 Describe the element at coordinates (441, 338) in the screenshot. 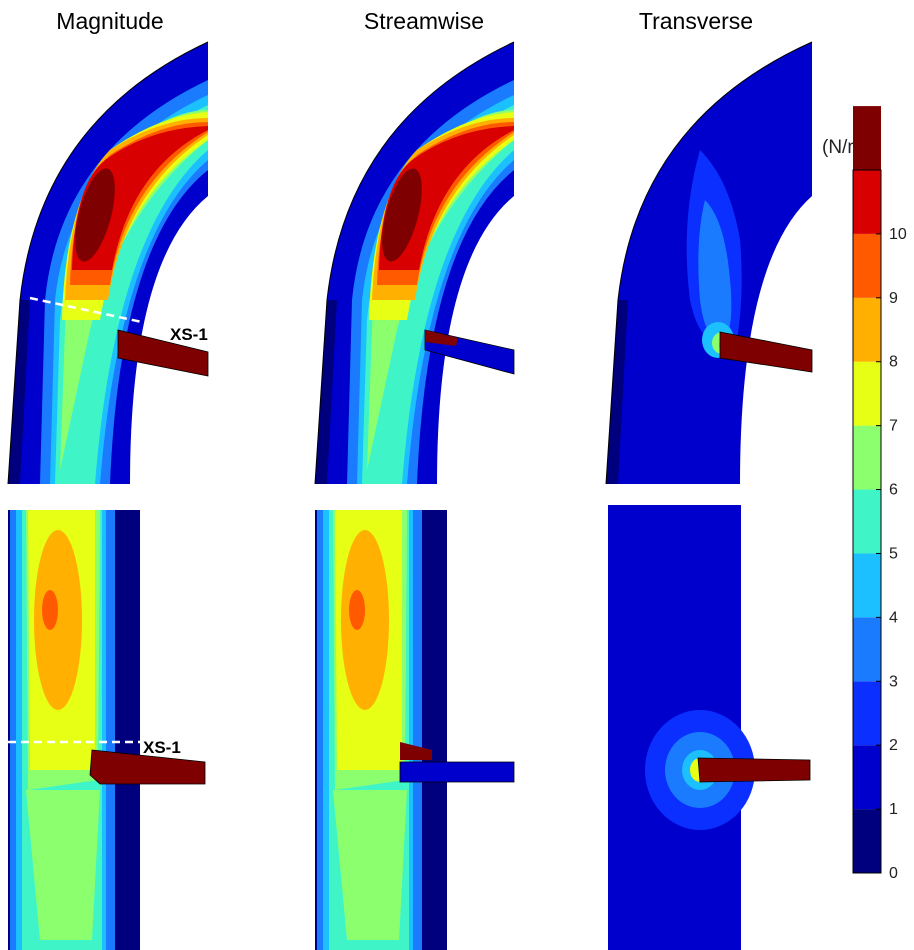

I see `streamwise-bend-structure-tip` at that location.